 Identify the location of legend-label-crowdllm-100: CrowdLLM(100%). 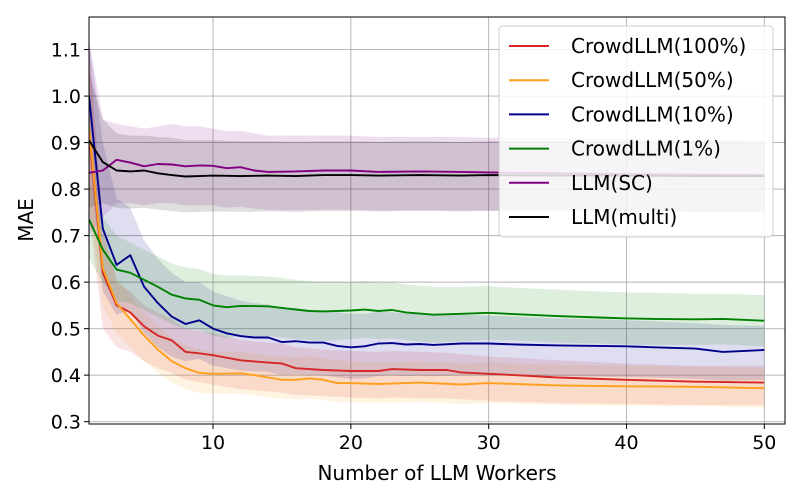
(658, 46).